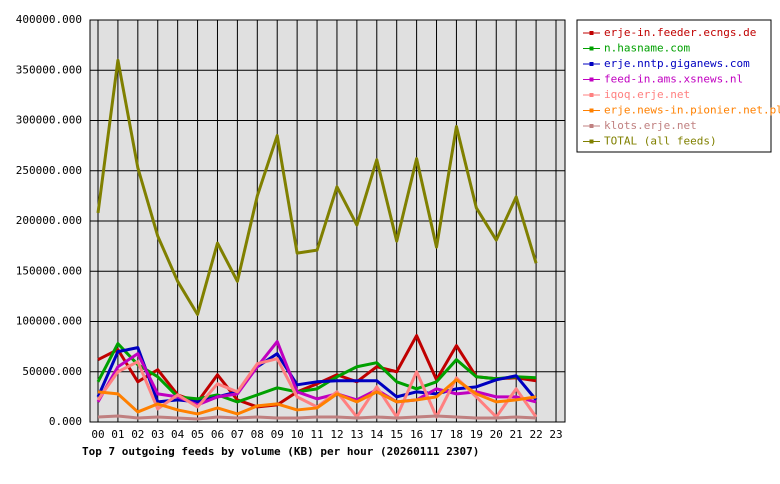 The height and width of the screenshot is (484, 780). What do you see at coordinates (650, 125) in the screenshot?
I see `legend-label: klots.erje.net` at bounding box center [650, 125].